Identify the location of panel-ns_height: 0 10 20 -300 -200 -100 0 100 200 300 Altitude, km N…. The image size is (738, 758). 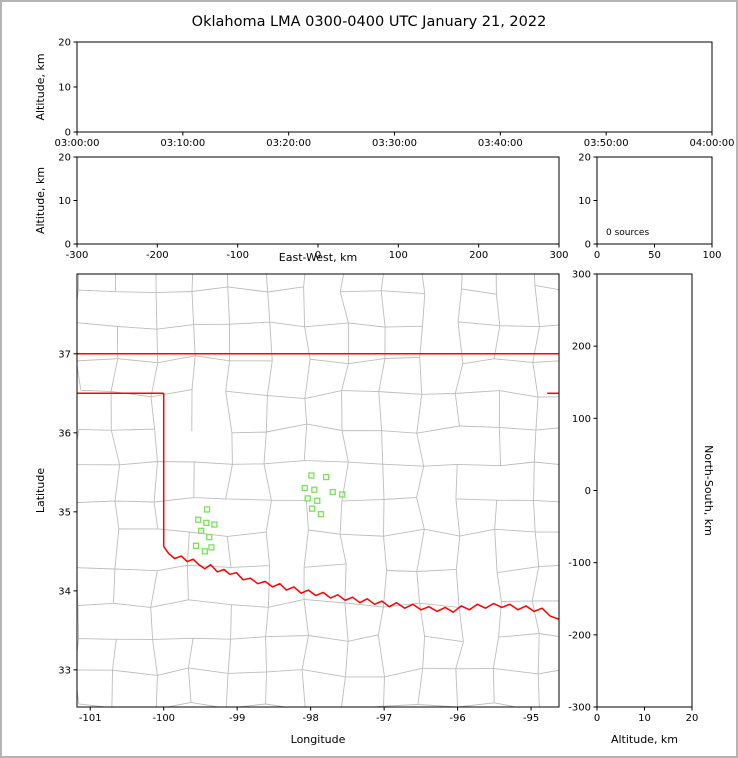
(641, 508).